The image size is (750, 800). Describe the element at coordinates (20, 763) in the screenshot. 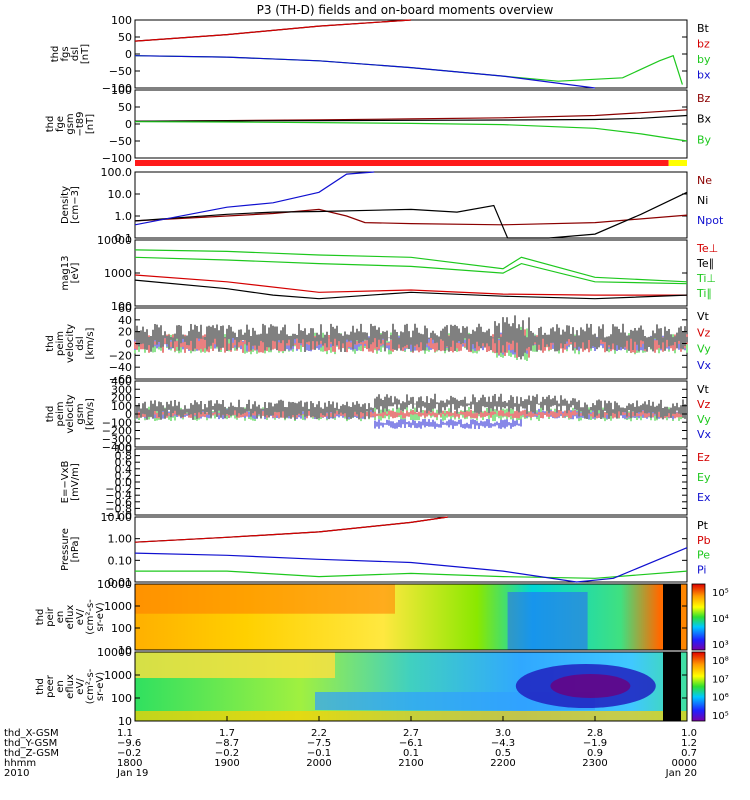

I see `x-axis-row-label: hhmm` at that location.